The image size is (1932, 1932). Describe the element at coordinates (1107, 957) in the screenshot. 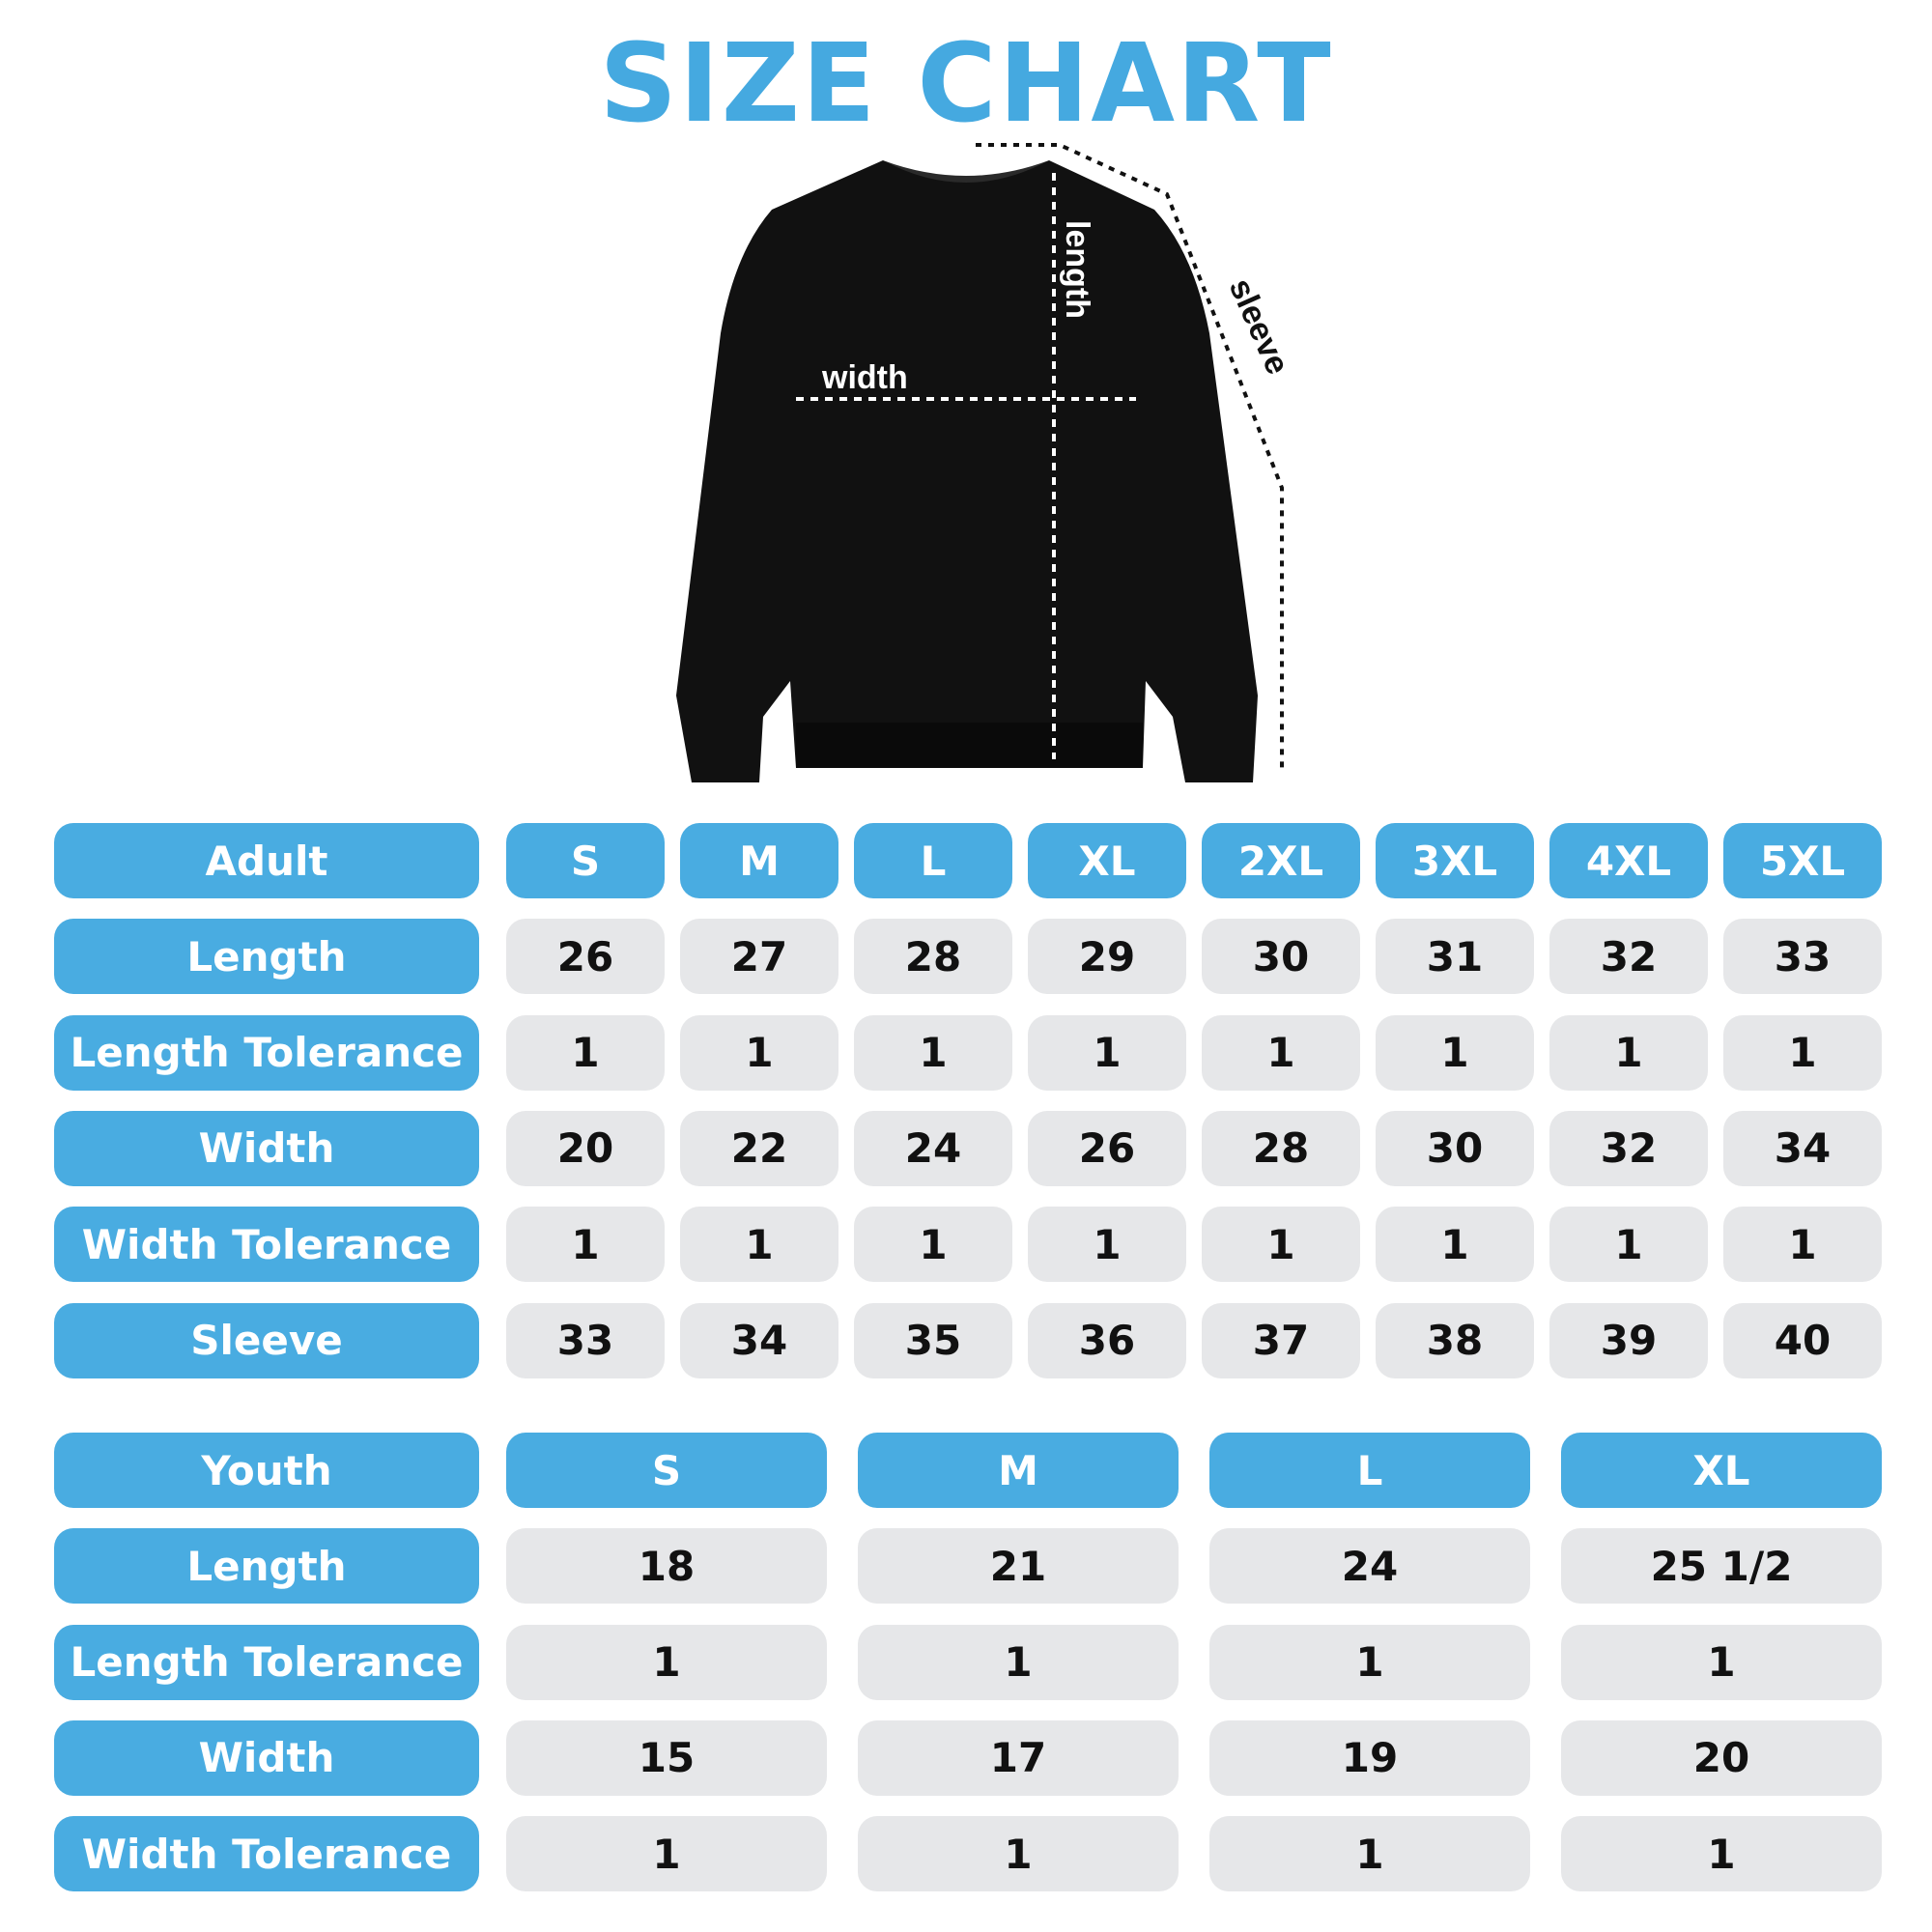

I see `adult-table-cell: 29` at that location.